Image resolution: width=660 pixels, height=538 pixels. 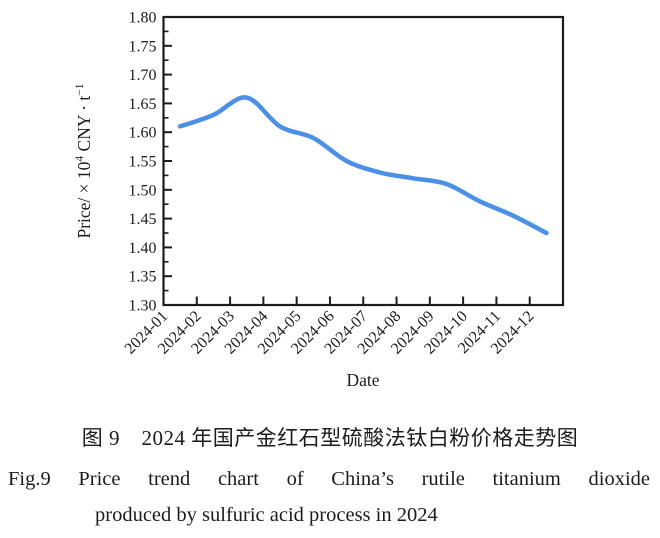 What do you see at coordinates (143, 306) in the screenshot?
I see `y-tick-label: 1.30` at bounding box center [143, 306].